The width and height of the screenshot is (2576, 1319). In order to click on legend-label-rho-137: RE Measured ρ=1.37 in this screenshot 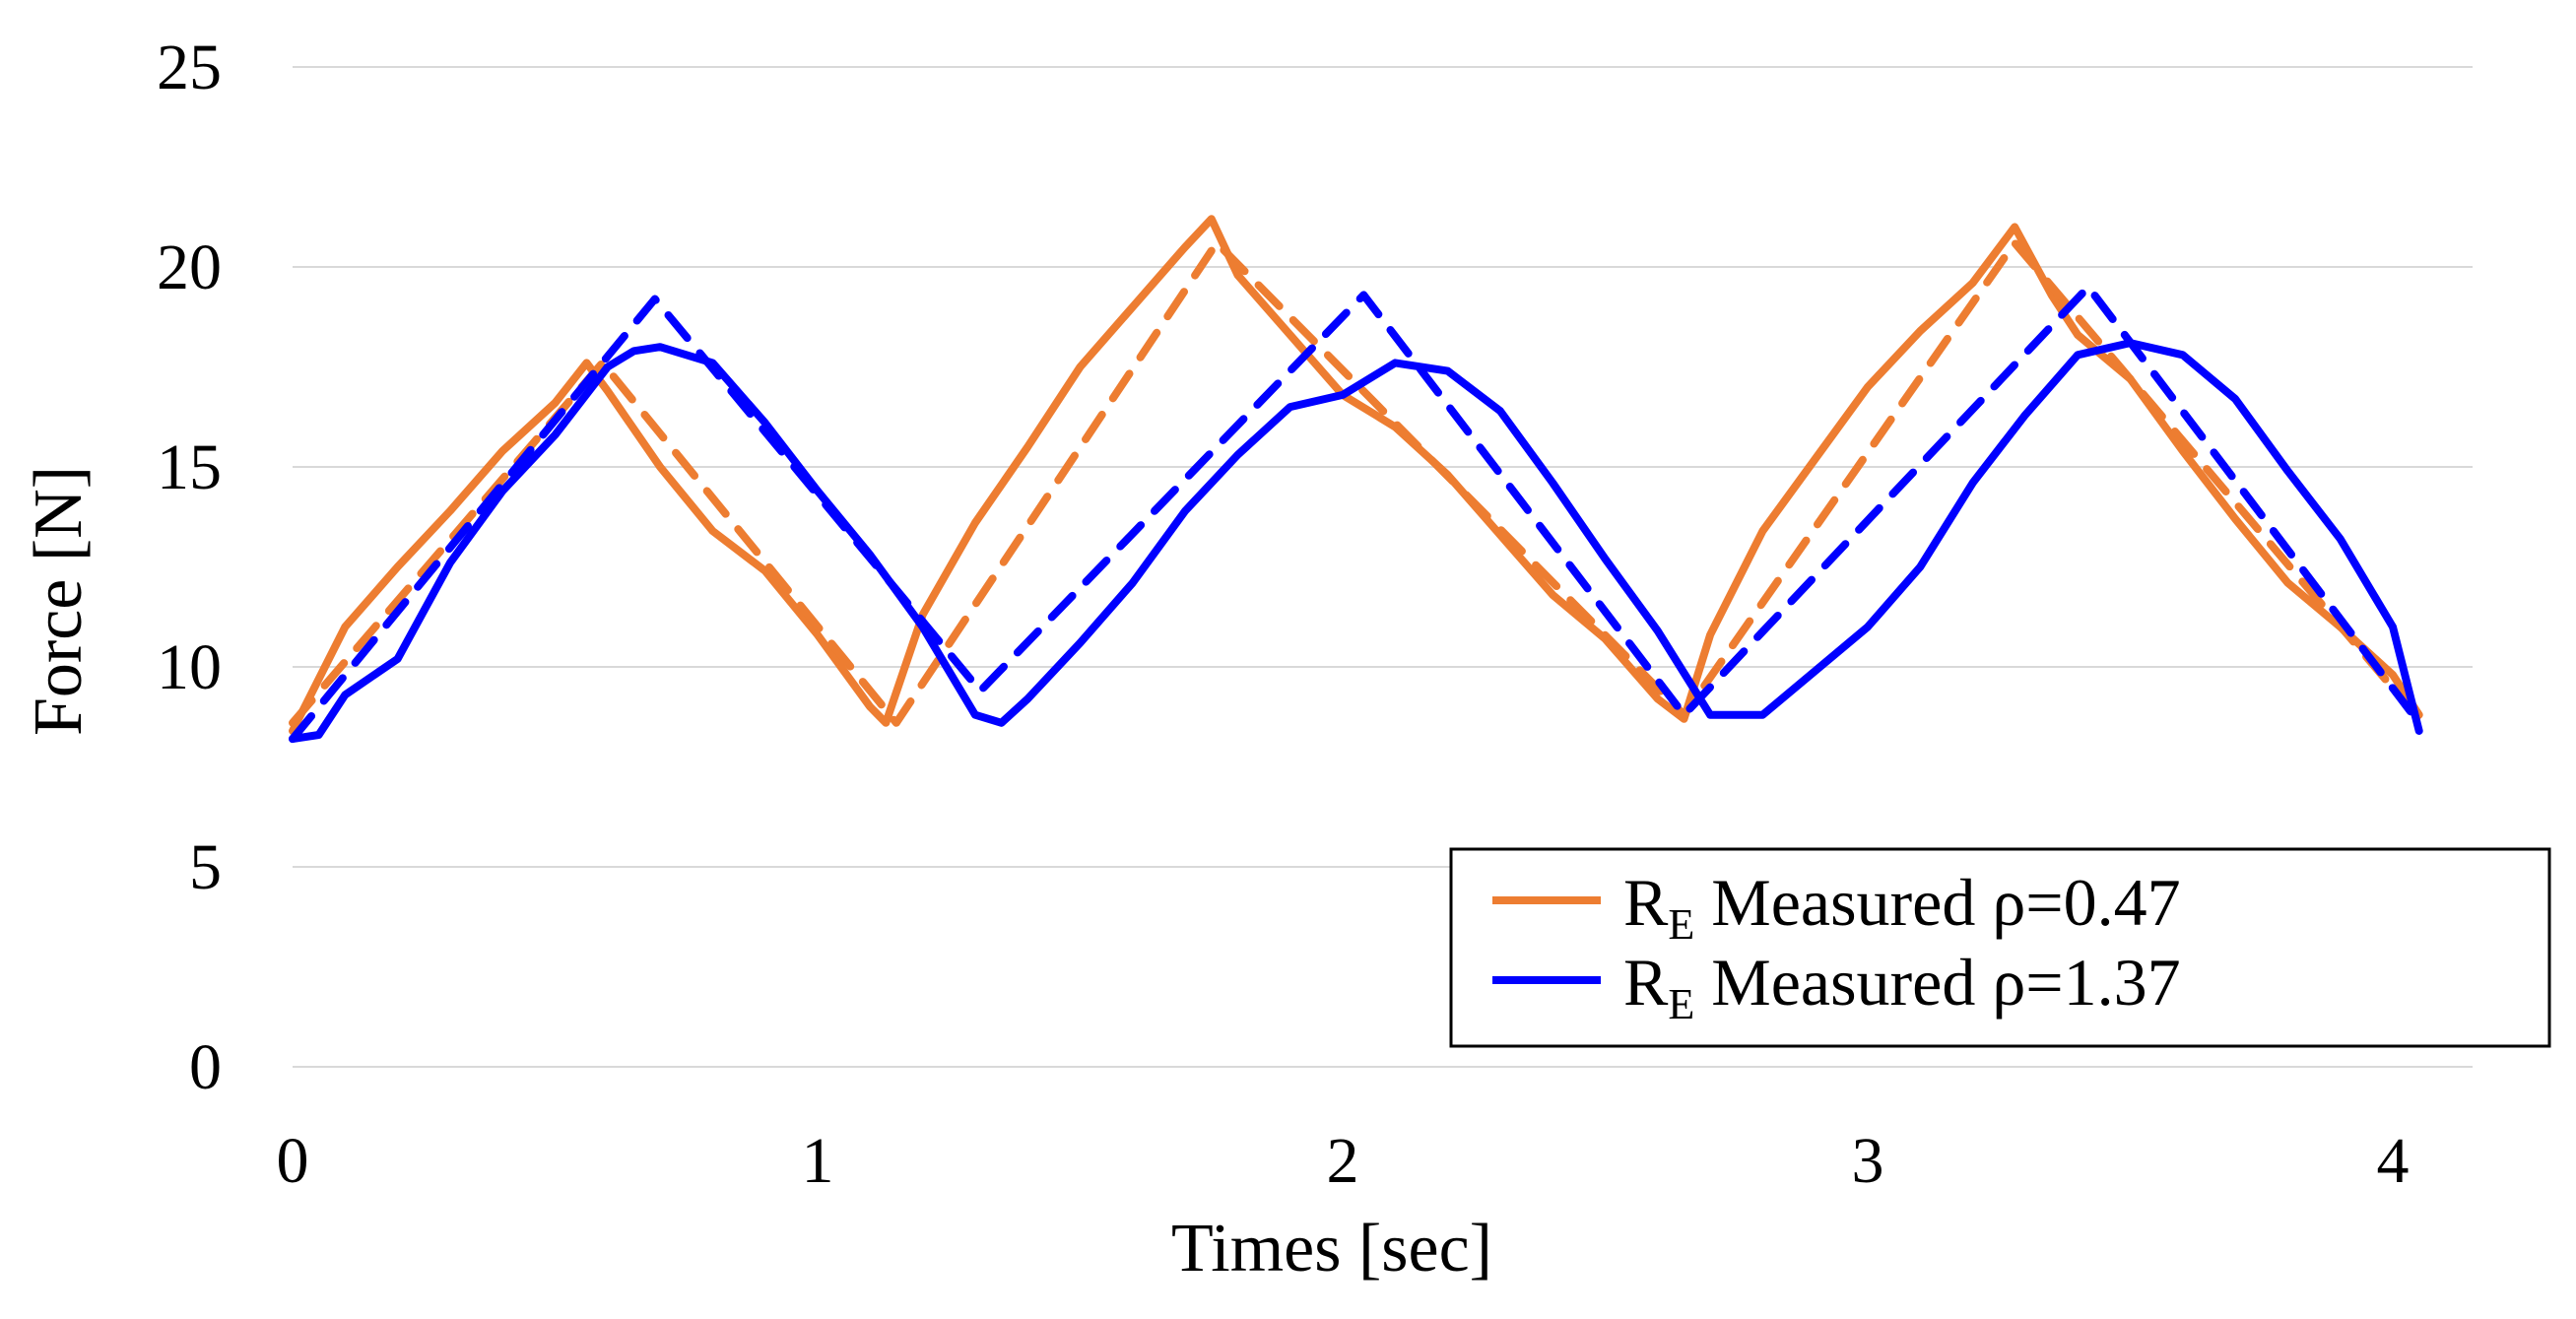, I will do `click(1902, 987)`.